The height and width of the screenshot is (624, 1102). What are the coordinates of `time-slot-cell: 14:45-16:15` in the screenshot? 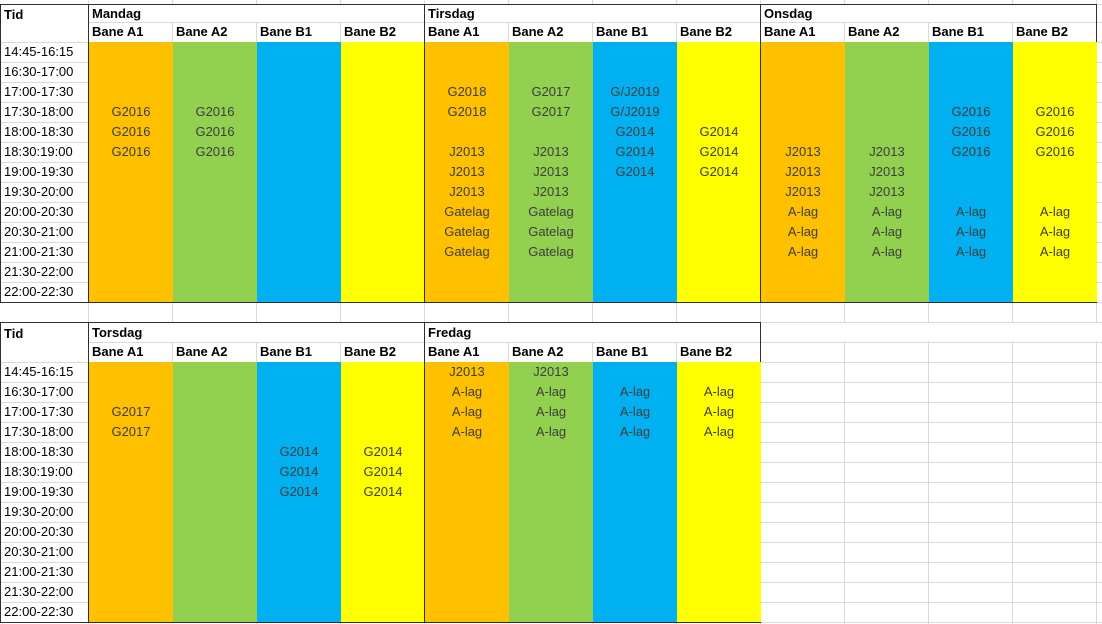 It's located at (39, 51).